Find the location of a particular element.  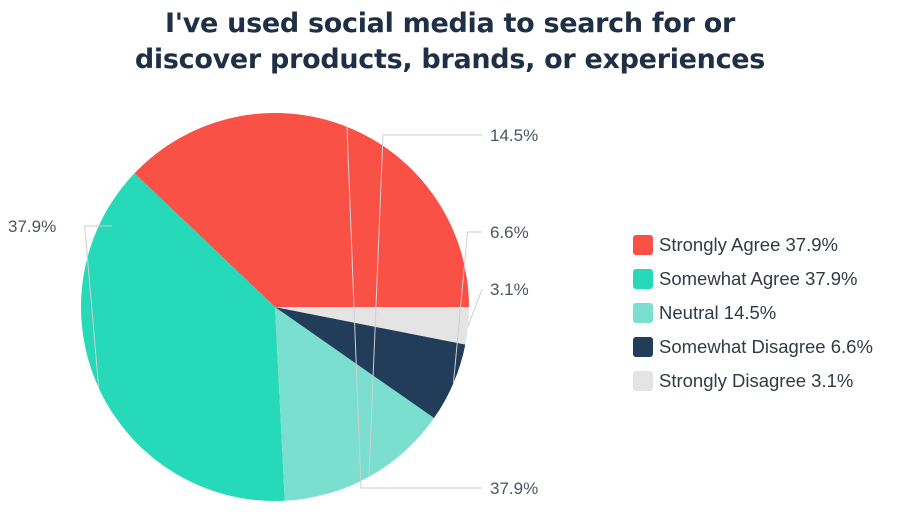

data-label-strongly-disagree: 3.1% is located at coordinates (509, 289).